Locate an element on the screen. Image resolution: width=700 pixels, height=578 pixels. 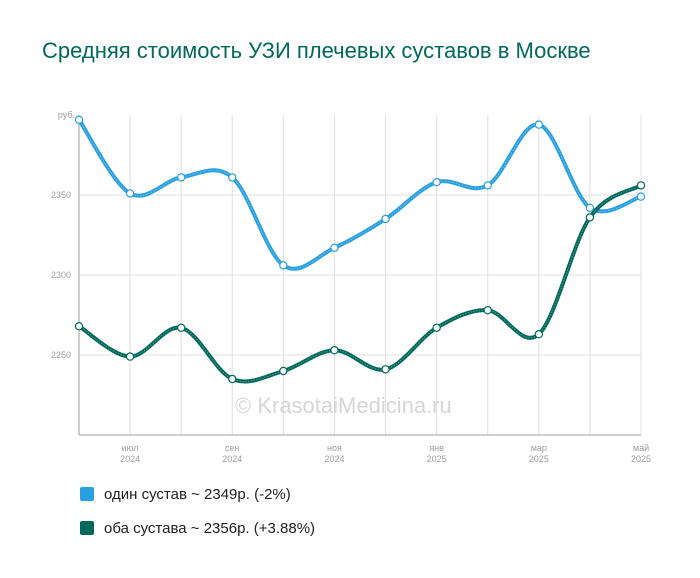
x-tick-label: янв is located at coordinates (436, 448).